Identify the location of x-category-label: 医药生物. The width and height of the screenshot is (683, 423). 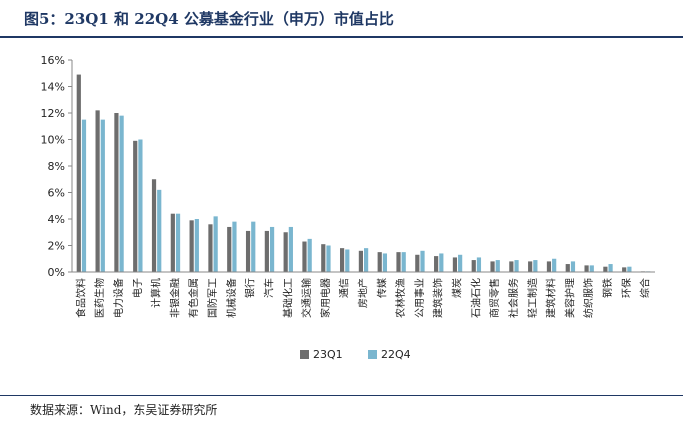
(99, 298).